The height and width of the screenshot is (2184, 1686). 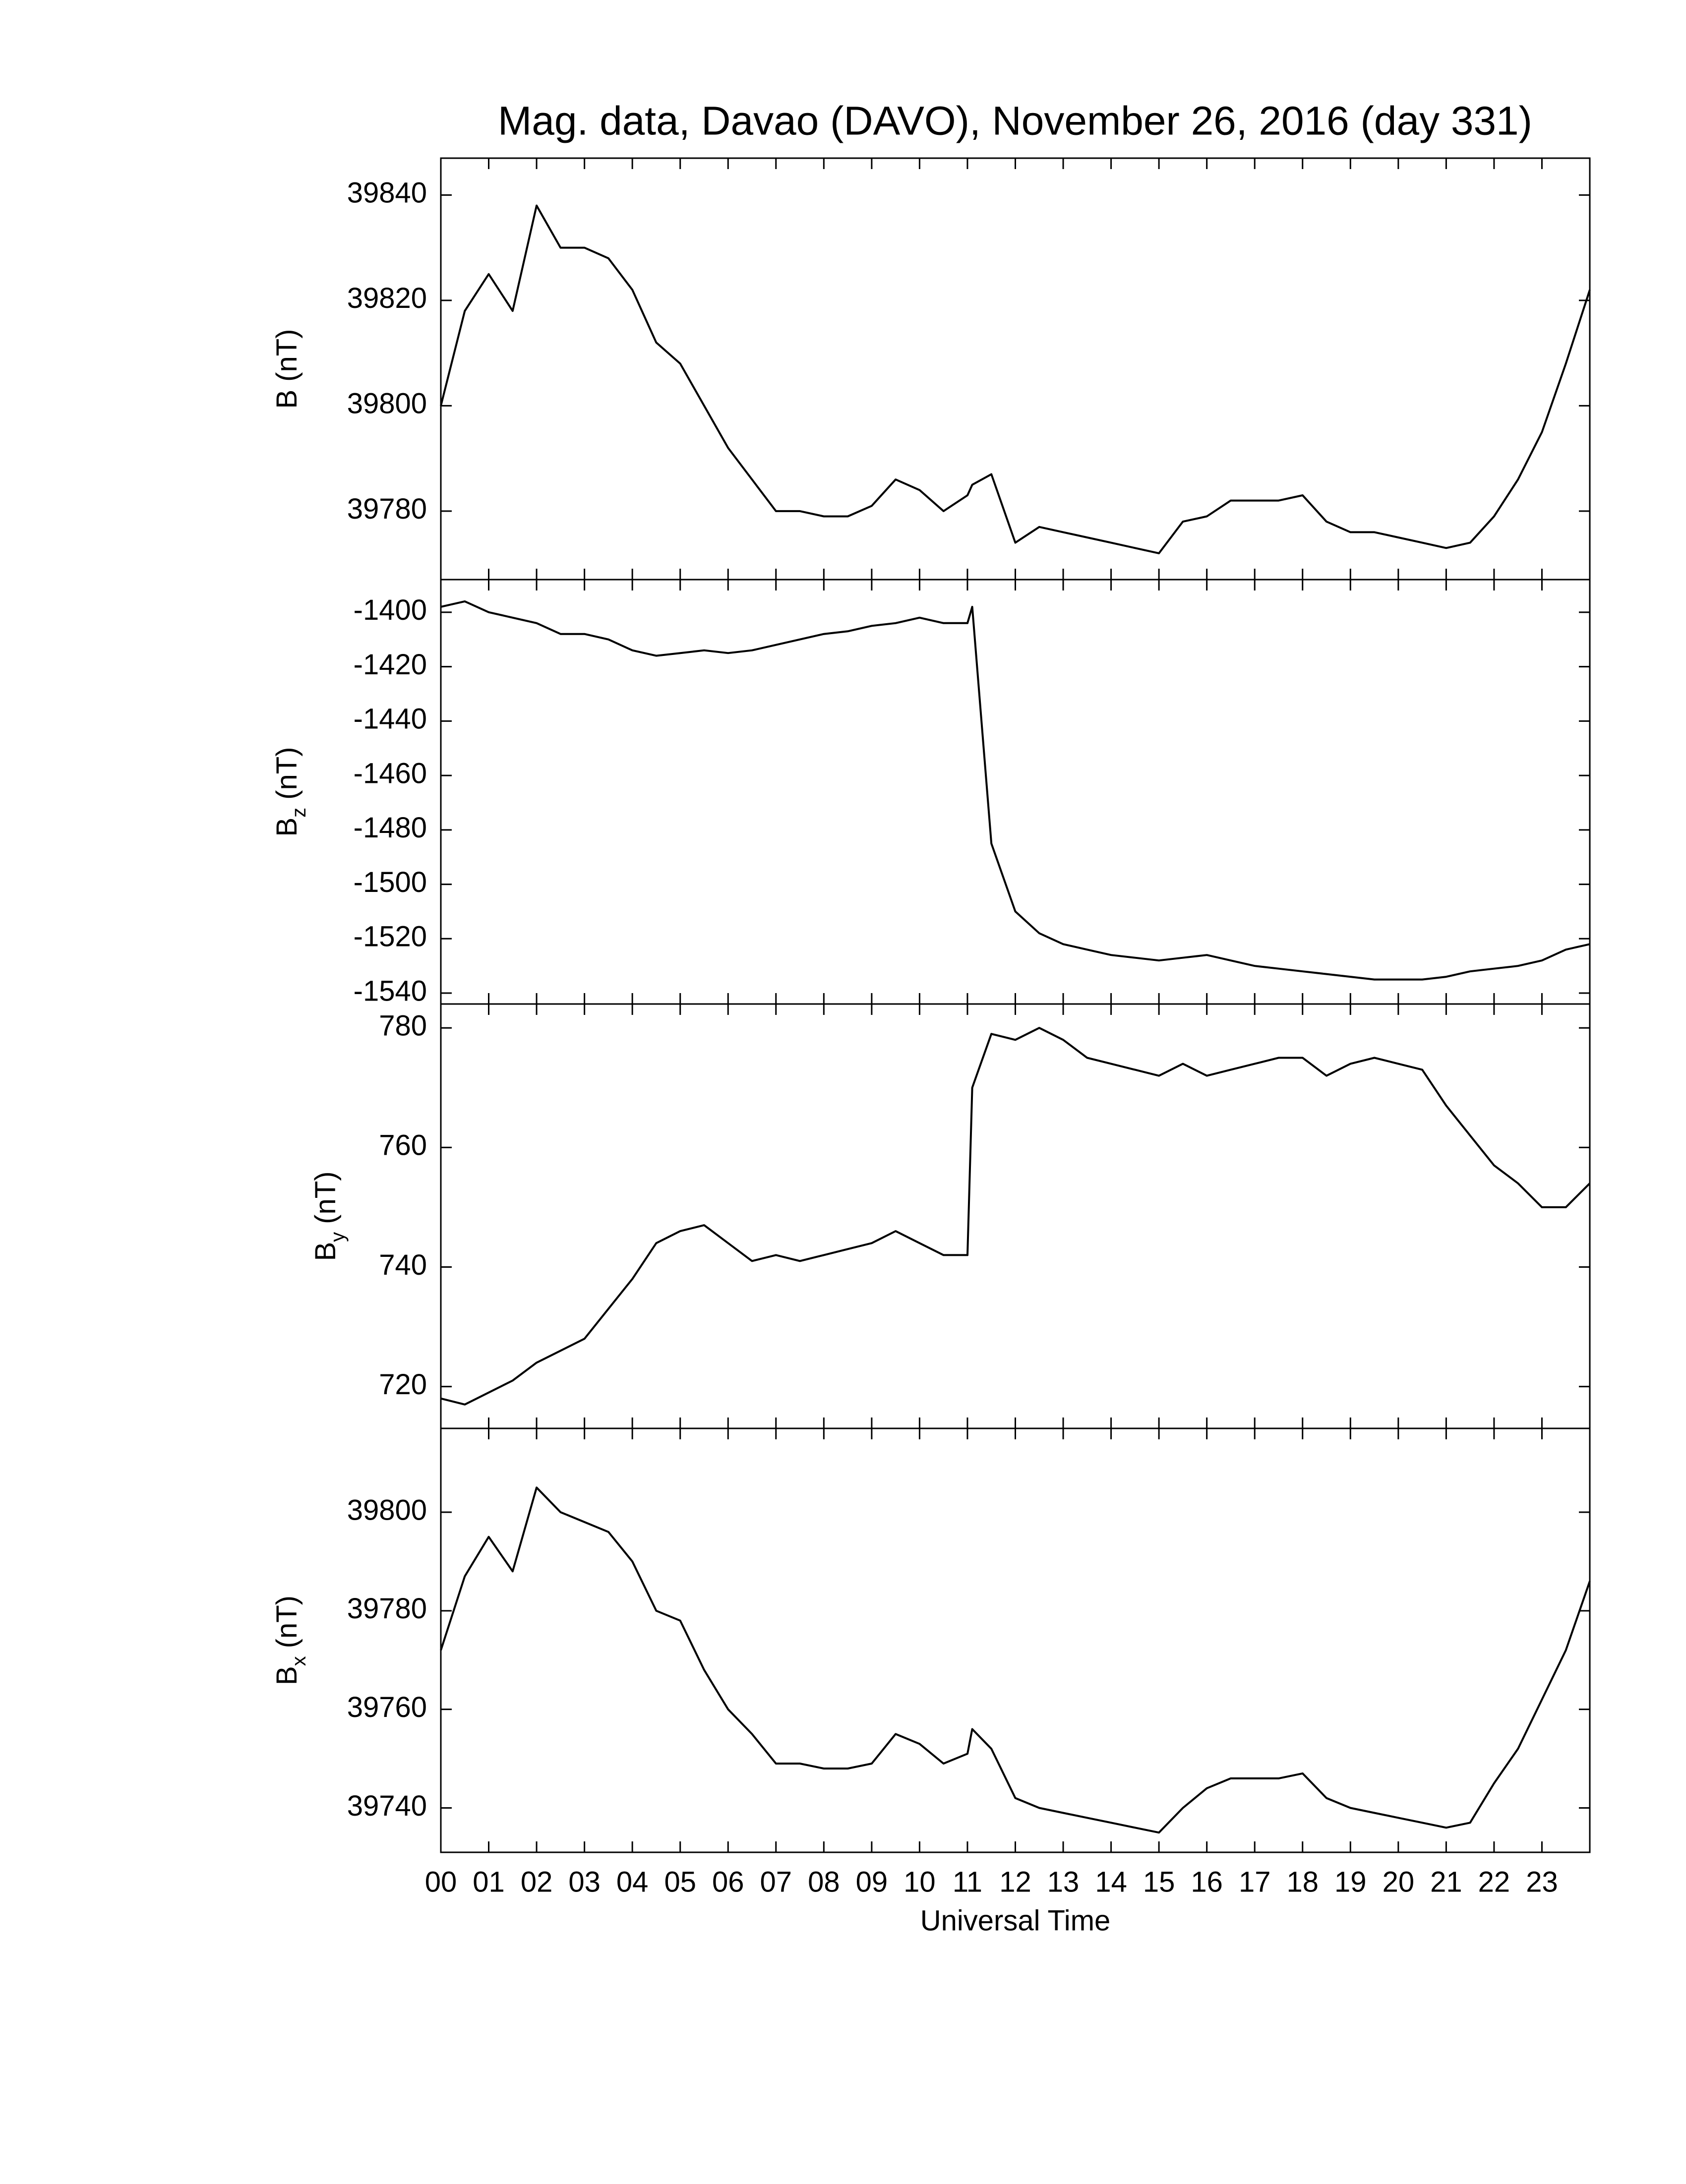 What do you see at coordinates (391, 665) in the screenshot?
I see `y-tick-label: -1420` at bounding box center [391, 665].